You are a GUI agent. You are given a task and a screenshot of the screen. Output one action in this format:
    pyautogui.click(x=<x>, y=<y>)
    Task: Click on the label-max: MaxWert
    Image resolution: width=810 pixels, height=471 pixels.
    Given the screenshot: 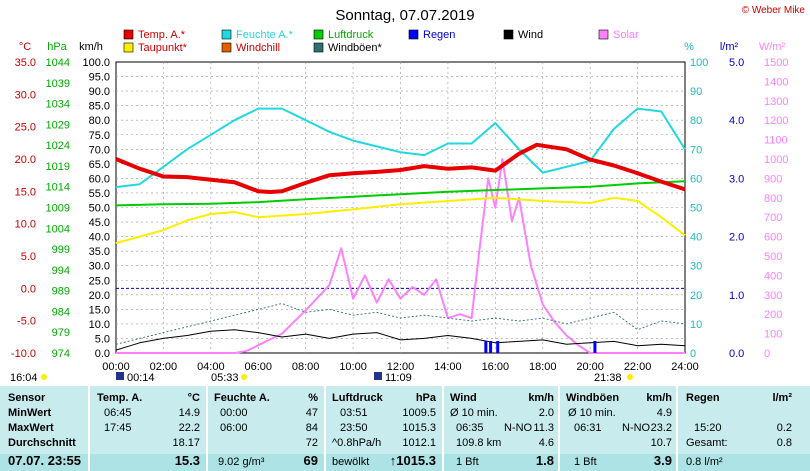 What is the action you would take?
    pyautogui.click(x=31, y=428)
    